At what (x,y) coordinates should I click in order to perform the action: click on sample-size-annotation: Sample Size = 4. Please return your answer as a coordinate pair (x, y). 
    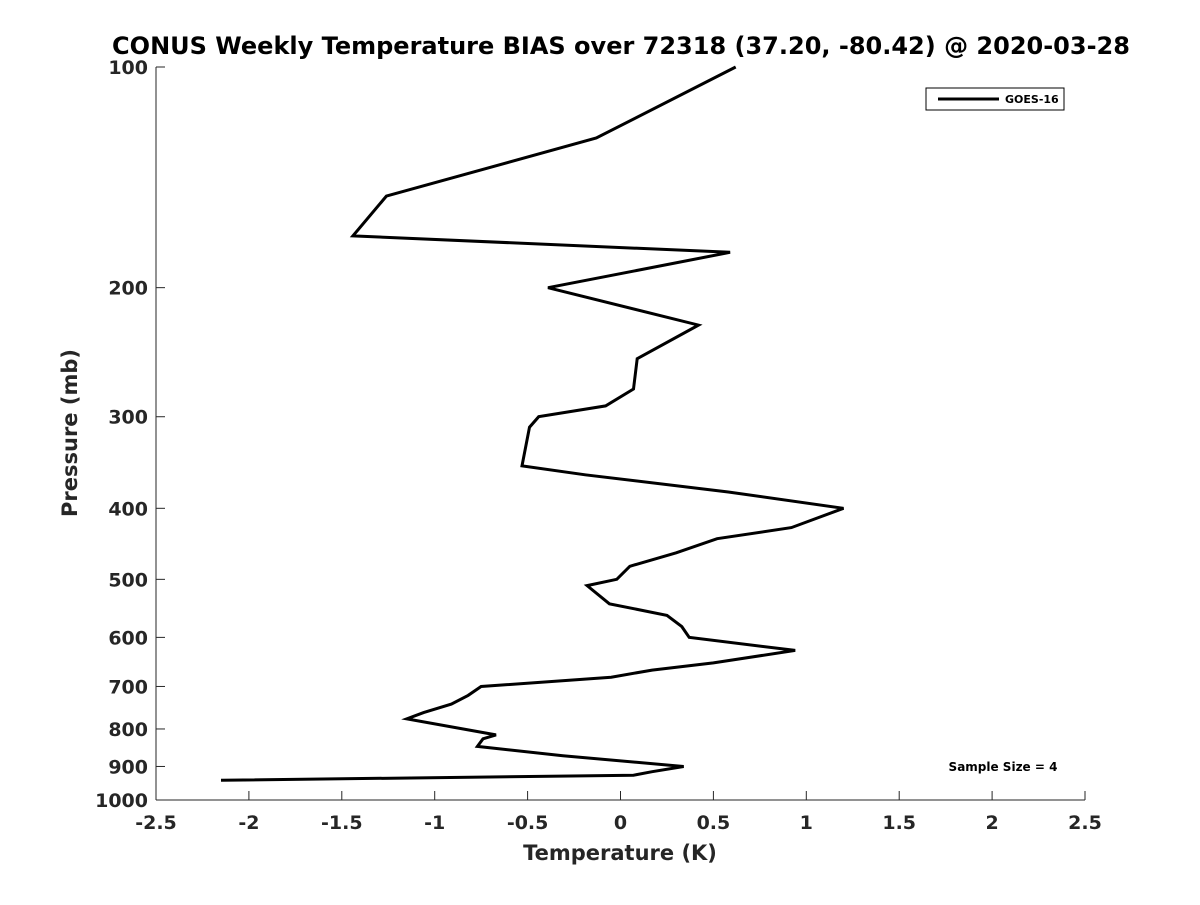
    Looking at the image, I should click on (1003, 767).